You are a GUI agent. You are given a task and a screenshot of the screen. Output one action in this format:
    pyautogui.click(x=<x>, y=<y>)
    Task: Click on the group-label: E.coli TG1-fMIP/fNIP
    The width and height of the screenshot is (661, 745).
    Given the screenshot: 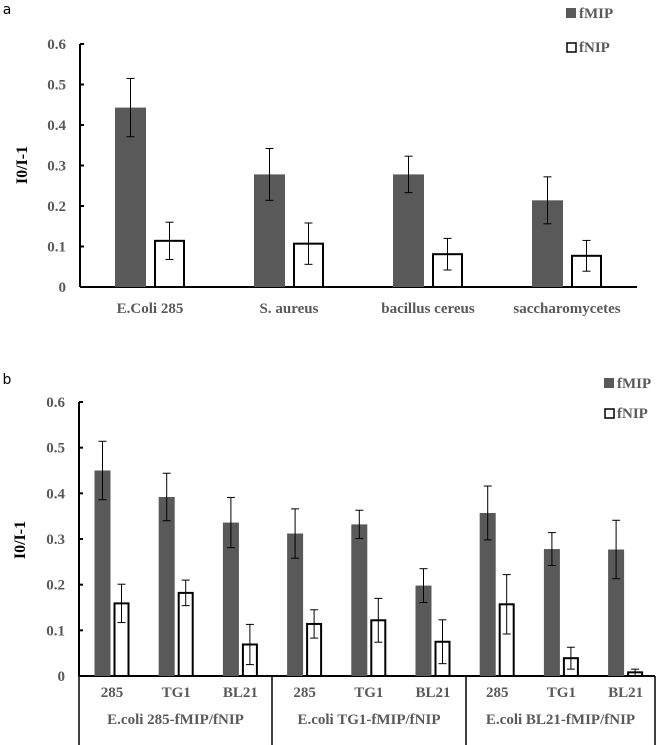 What is the action you would take?
    pyautogui.click(x=368, y=720)
    